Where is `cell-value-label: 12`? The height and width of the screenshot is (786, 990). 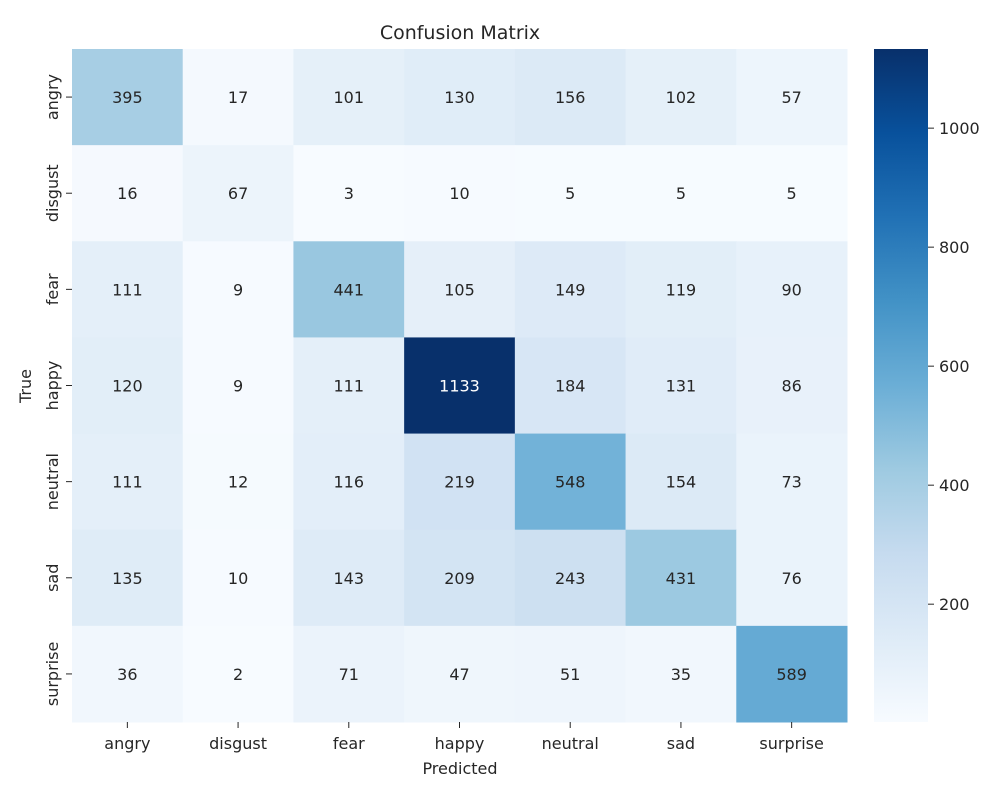 cell-value-label: 12 is located at coordinates (238, 482).